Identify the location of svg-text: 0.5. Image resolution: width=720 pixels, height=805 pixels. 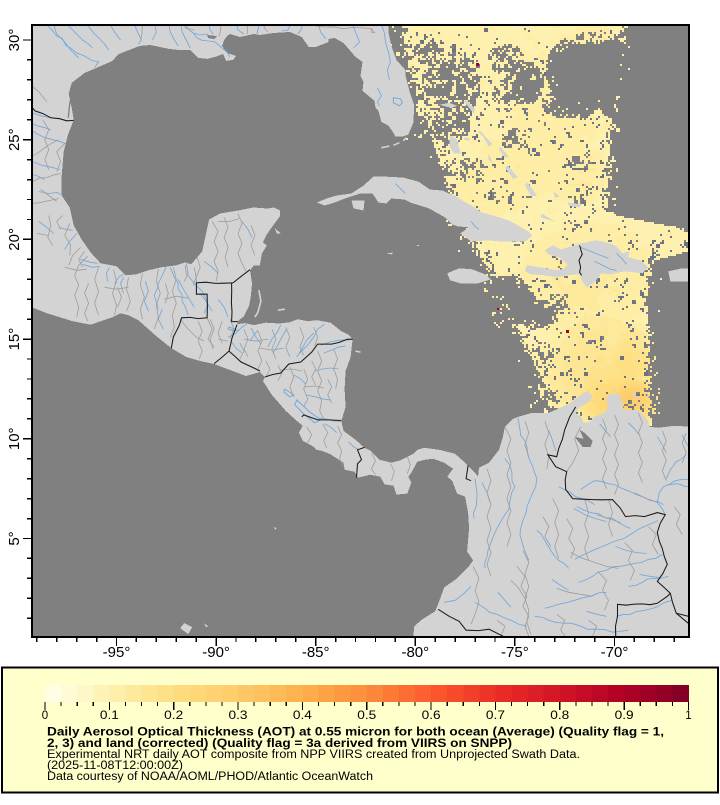
(366, 716).